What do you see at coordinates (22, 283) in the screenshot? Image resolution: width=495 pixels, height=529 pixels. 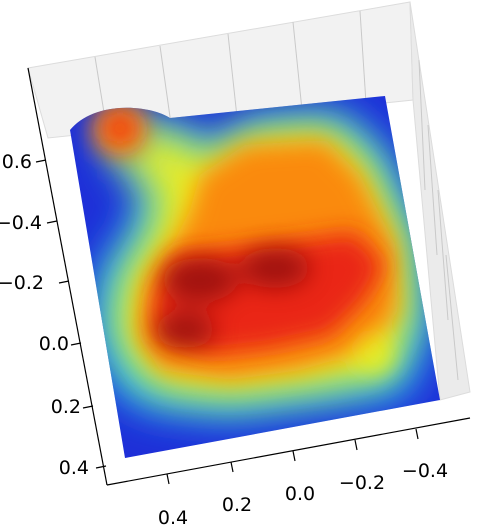 I see `y-tick-label: −0.2` at bounding box center [22, 283].